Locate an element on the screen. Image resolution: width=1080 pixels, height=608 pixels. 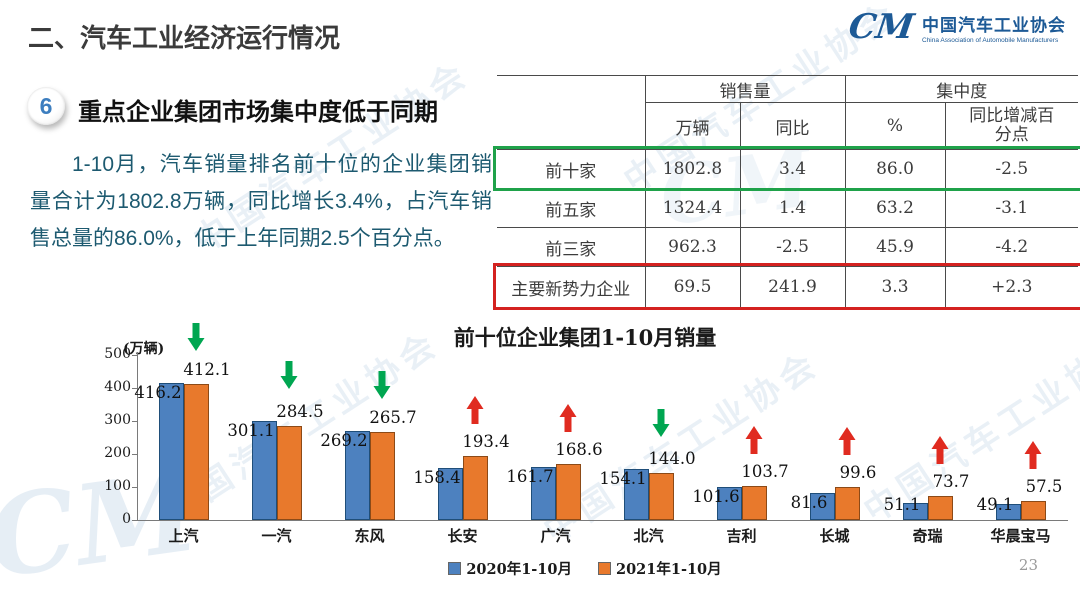
value-label-2020: 49.1 is located at coordinates (995, 504).